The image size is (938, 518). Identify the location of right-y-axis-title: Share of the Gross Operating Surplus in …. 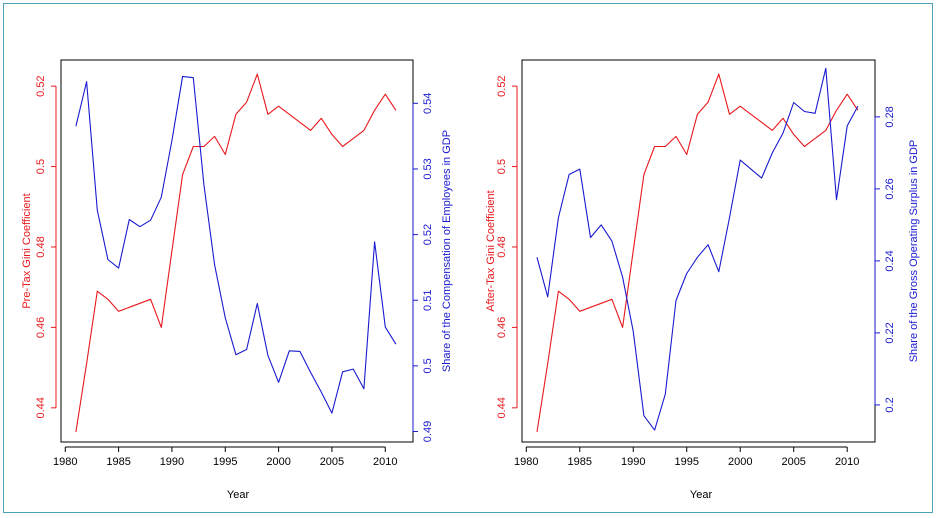
(914, 251).